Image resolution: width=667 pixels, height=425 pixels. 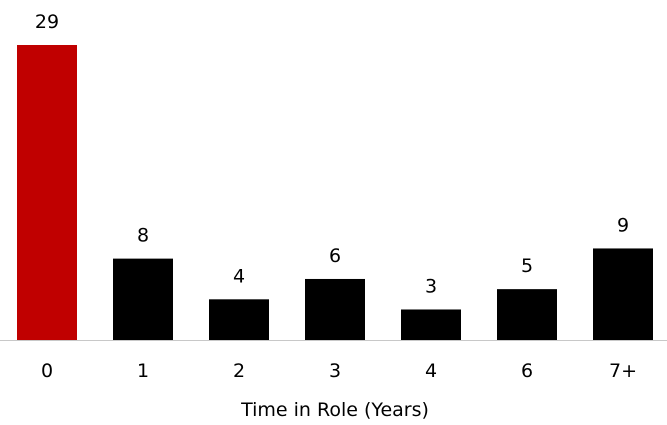 I want to click on x-tick-label-1: 1, so click(x=143, y=371).